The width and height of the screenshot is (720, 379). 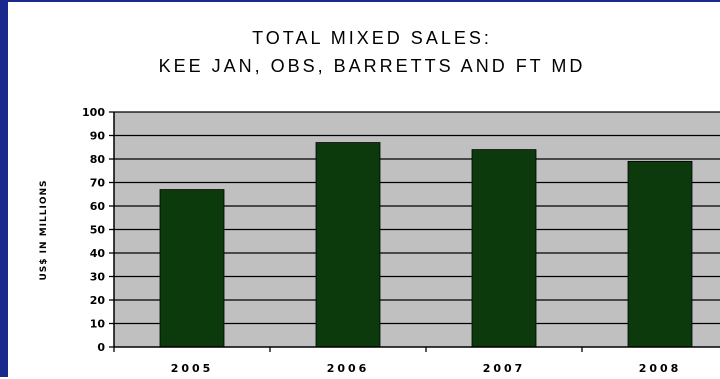 What do you see at coordinates (93, 112) in the screenshot?
I see `y-tick-label-100: 100` at bounding box center [93, 112].